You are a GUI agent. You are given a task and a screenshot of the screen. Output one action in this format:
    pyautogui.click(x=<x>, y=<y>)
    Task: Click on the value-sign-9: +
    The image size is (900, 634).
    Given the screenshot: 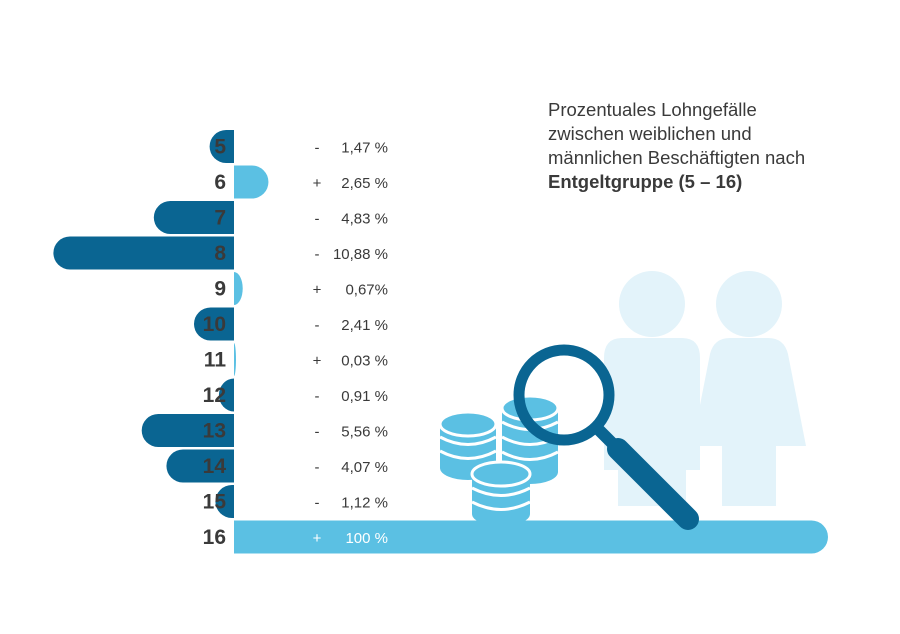 What is the action you would take?
    pyautogui.click(x=317, y=290)
    